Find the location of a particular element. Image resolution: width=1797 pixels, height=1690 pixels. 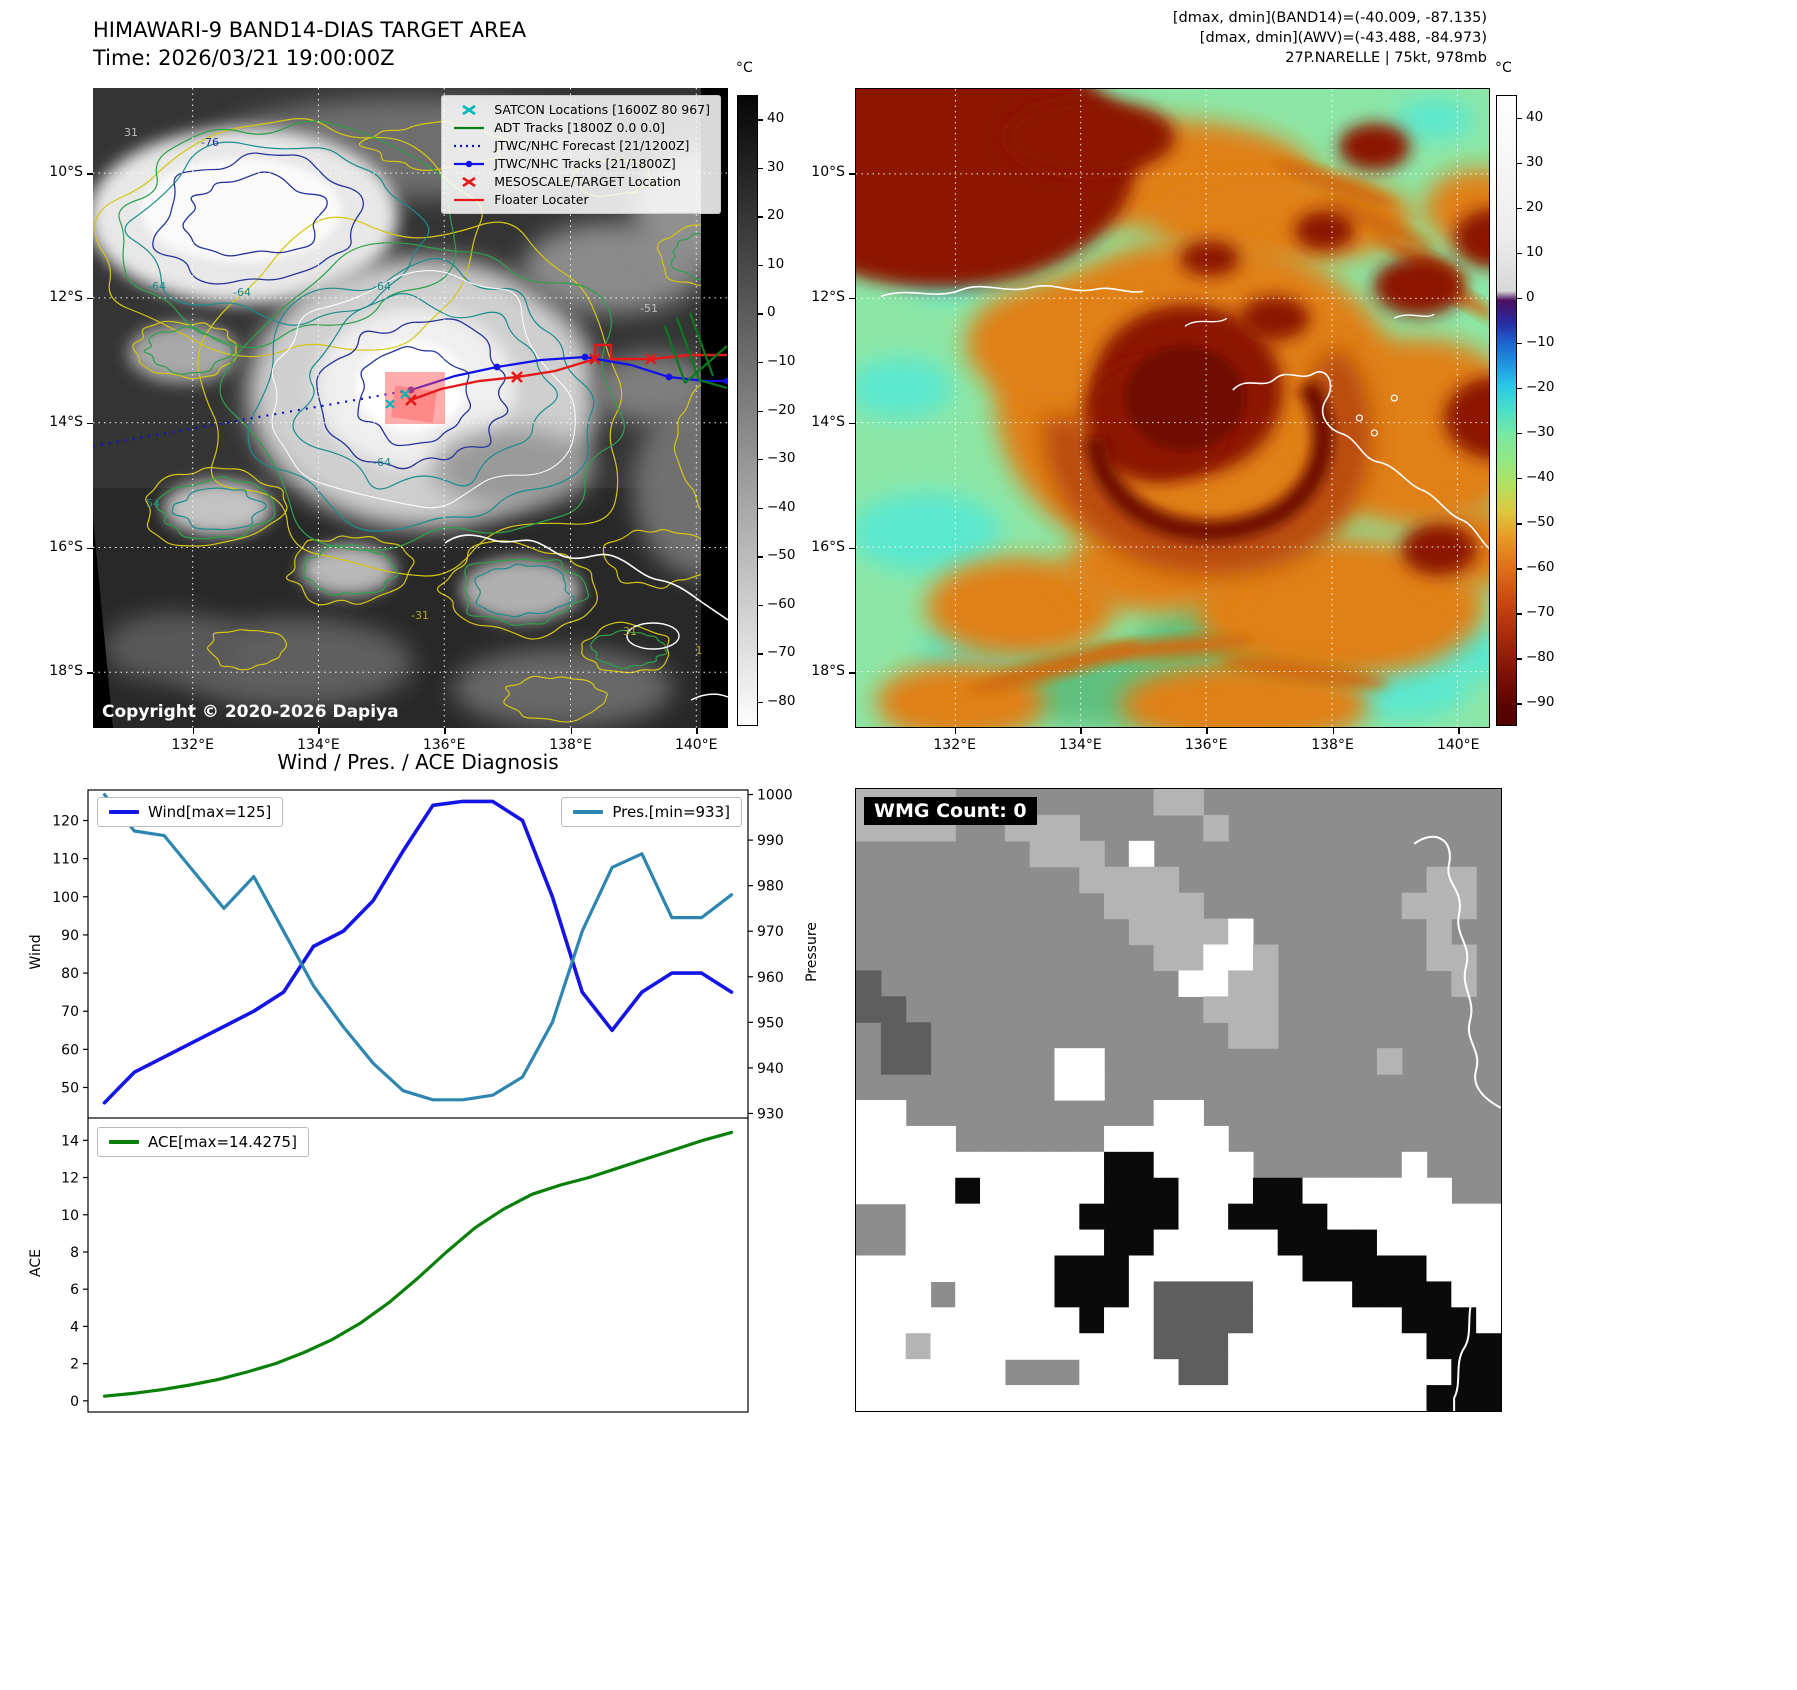

lat-tick-label: 14°S is located at coordinates (66, 421).